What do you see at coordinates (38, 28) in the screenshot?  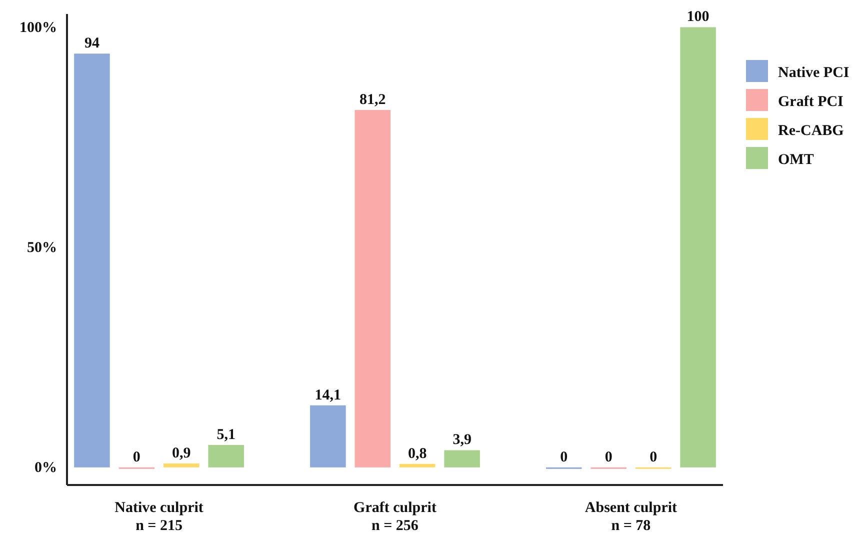 I see `y-tick-label: 100%` at bounding box center [38, 28].